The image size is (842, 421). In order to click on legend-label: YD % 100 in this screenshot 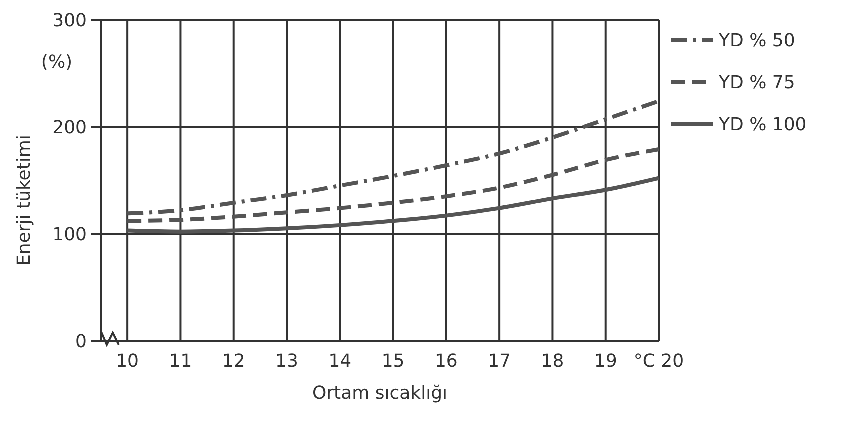, I will do `click(762, 125)`.